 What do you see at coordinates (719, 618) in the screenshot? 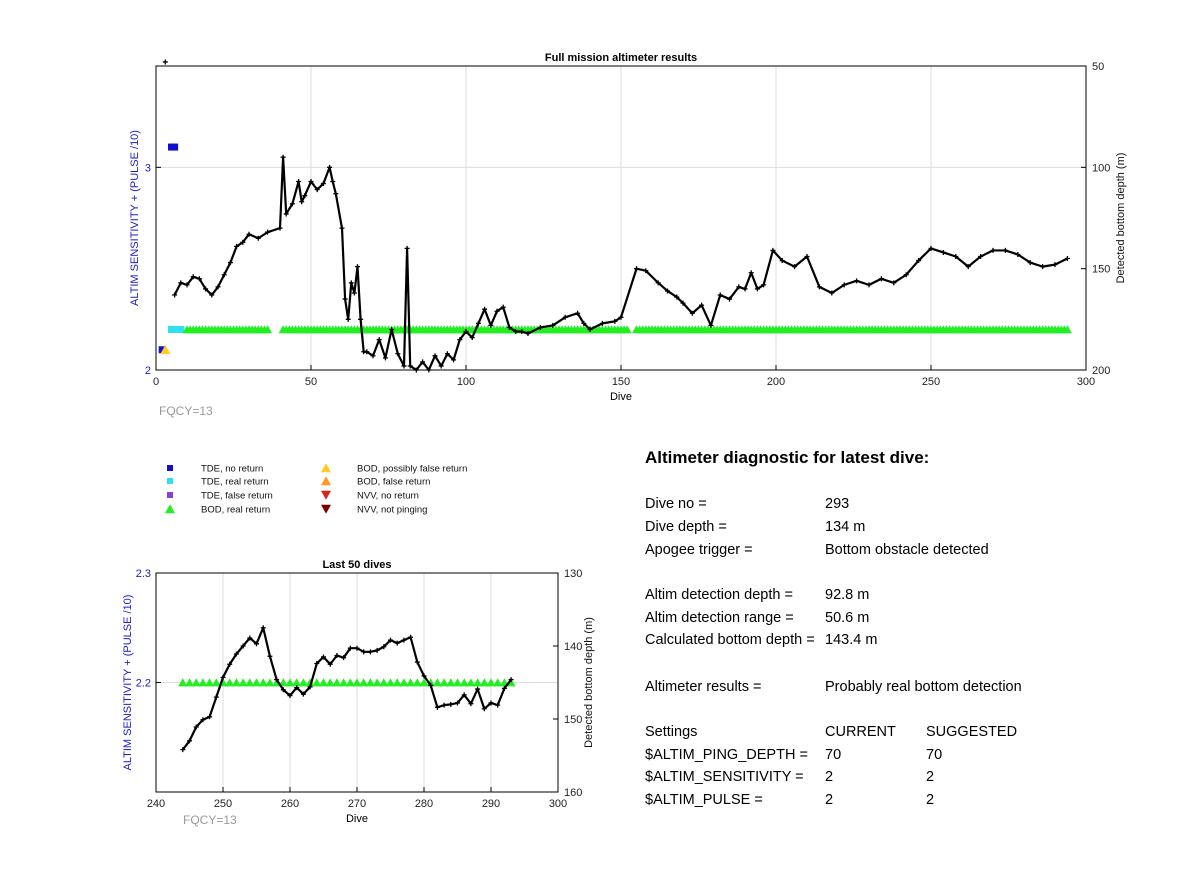
I see `det-range-label: Altim detection range =` at bounding box center [719, 618].